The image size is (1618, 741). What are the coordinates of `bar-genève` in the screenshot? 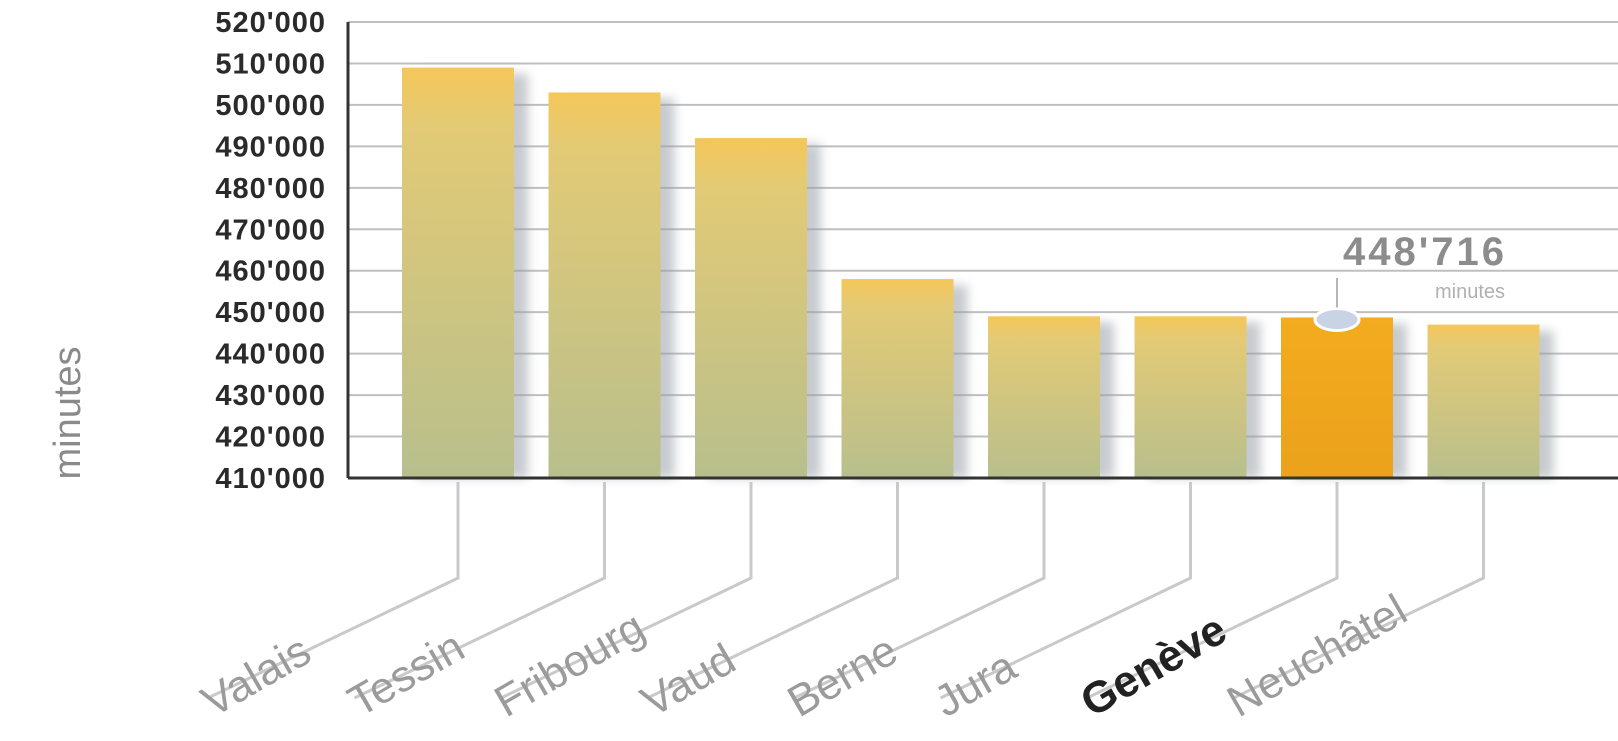 It's located at (1337, 397).